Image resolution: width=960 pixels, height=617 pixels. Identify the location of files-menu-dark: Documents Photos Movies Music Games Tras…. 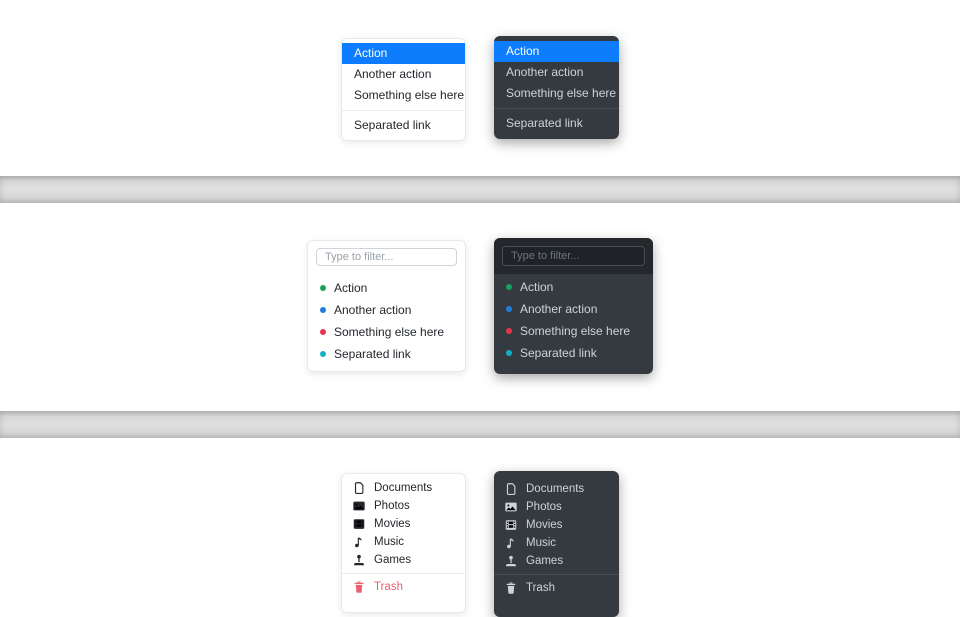
(556, 544).